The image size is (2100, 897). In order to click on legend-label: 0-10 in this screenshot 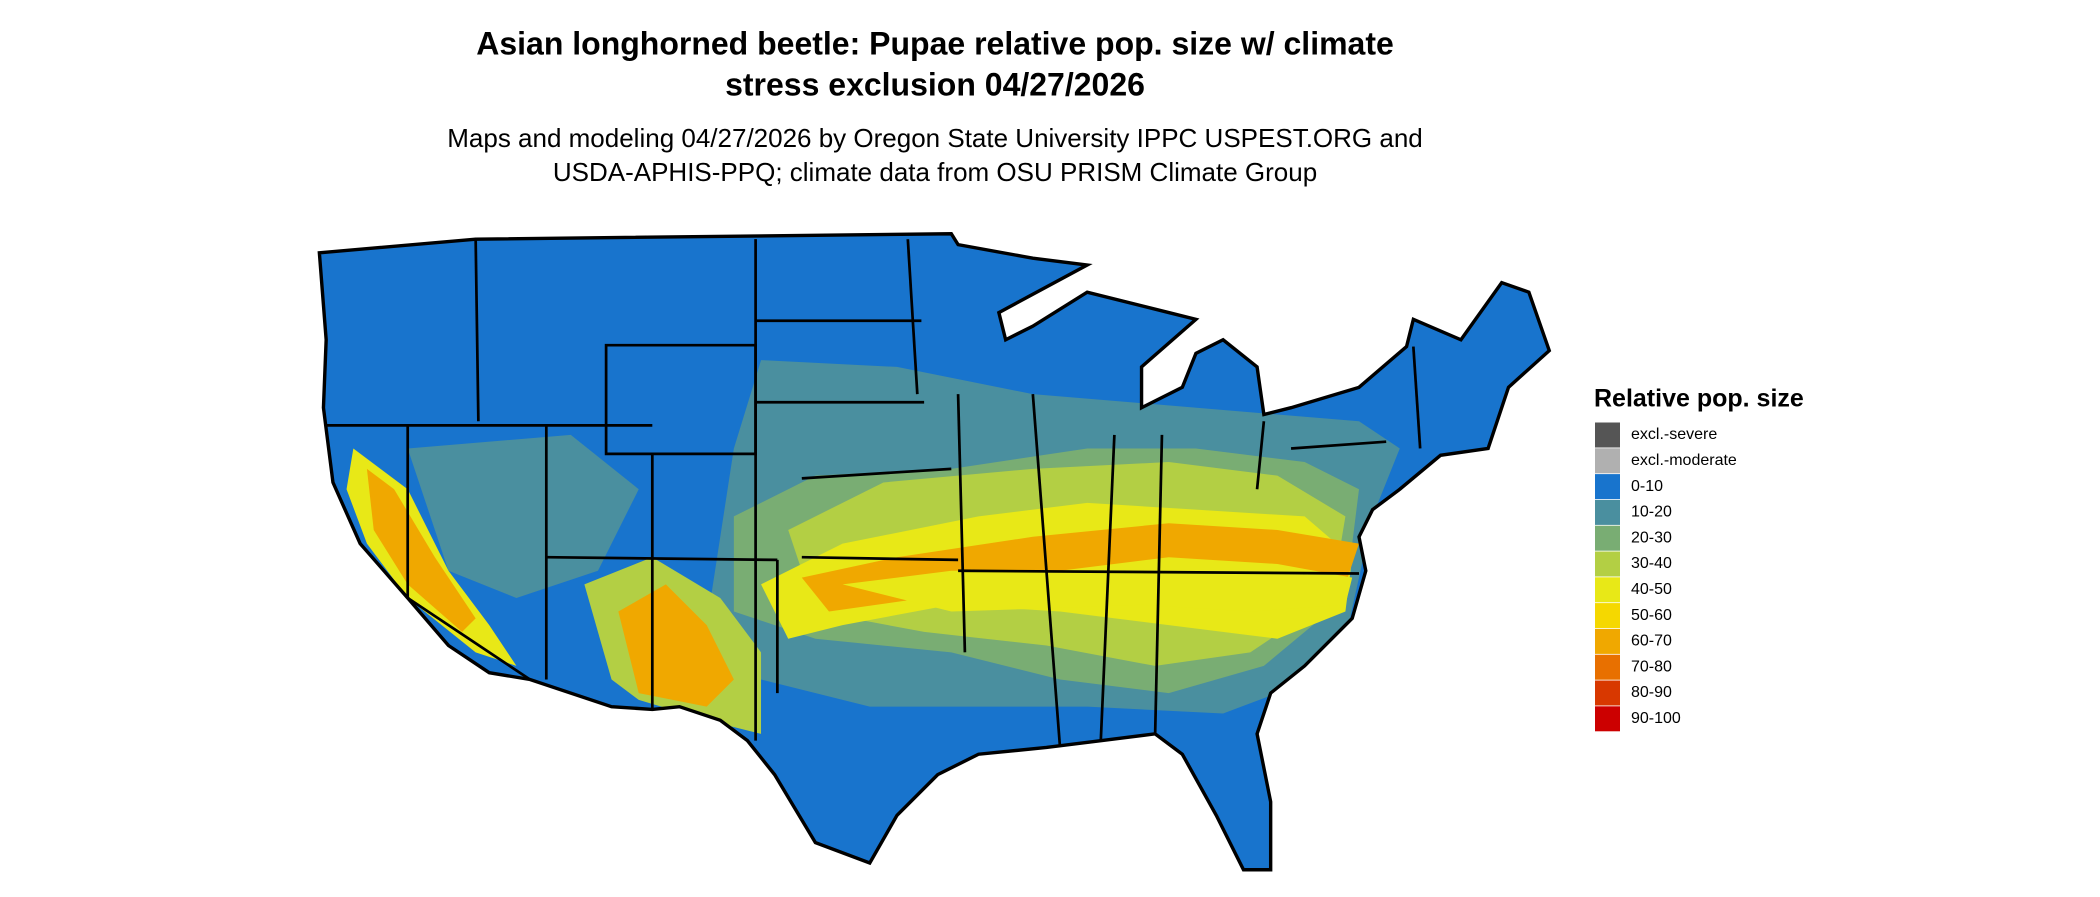, I will do `click(1647, 486)`.